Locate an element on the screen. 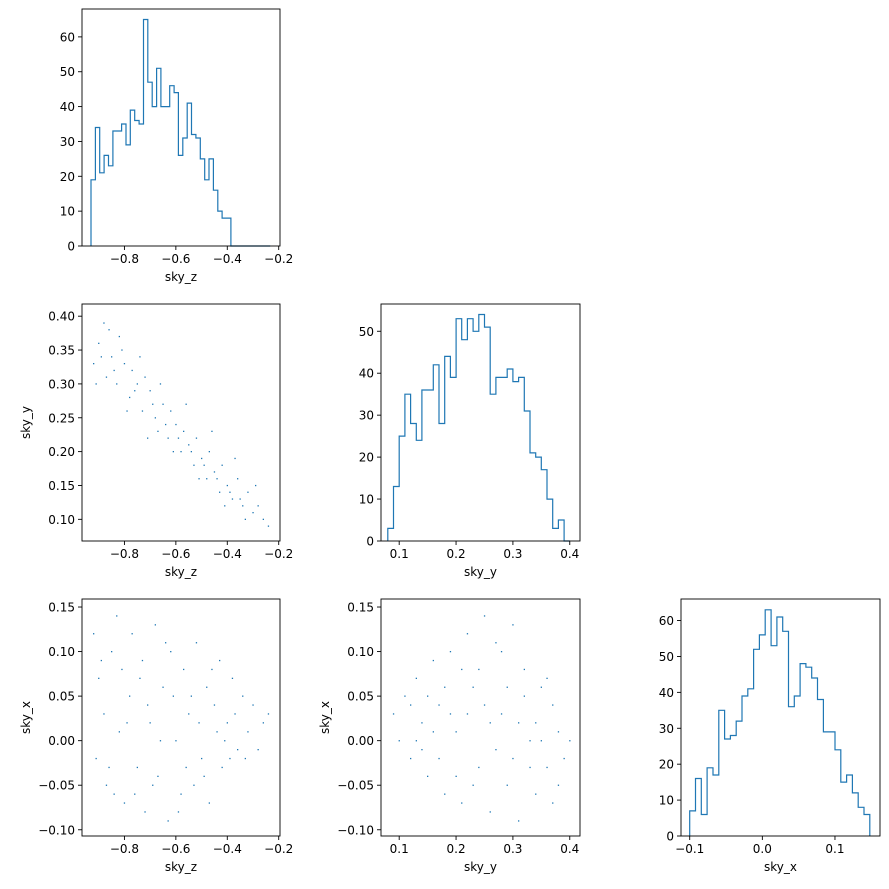 The image size is (889, 889). x-tick-label: 0.0 is located at coordinates (762, 849).